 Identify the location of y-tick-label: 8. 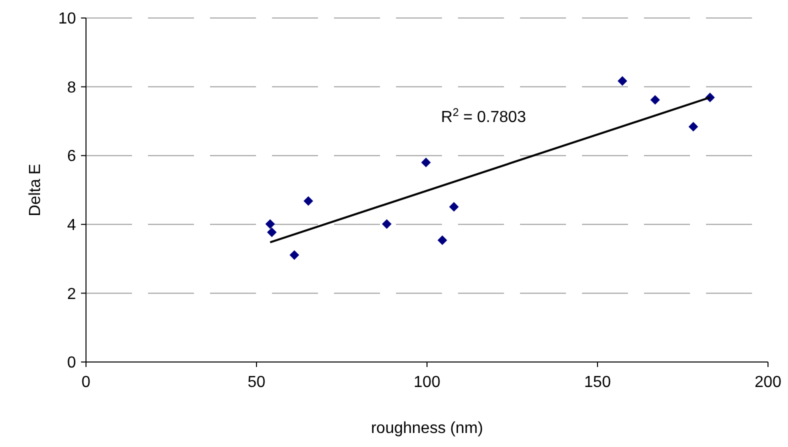
(71, 87).